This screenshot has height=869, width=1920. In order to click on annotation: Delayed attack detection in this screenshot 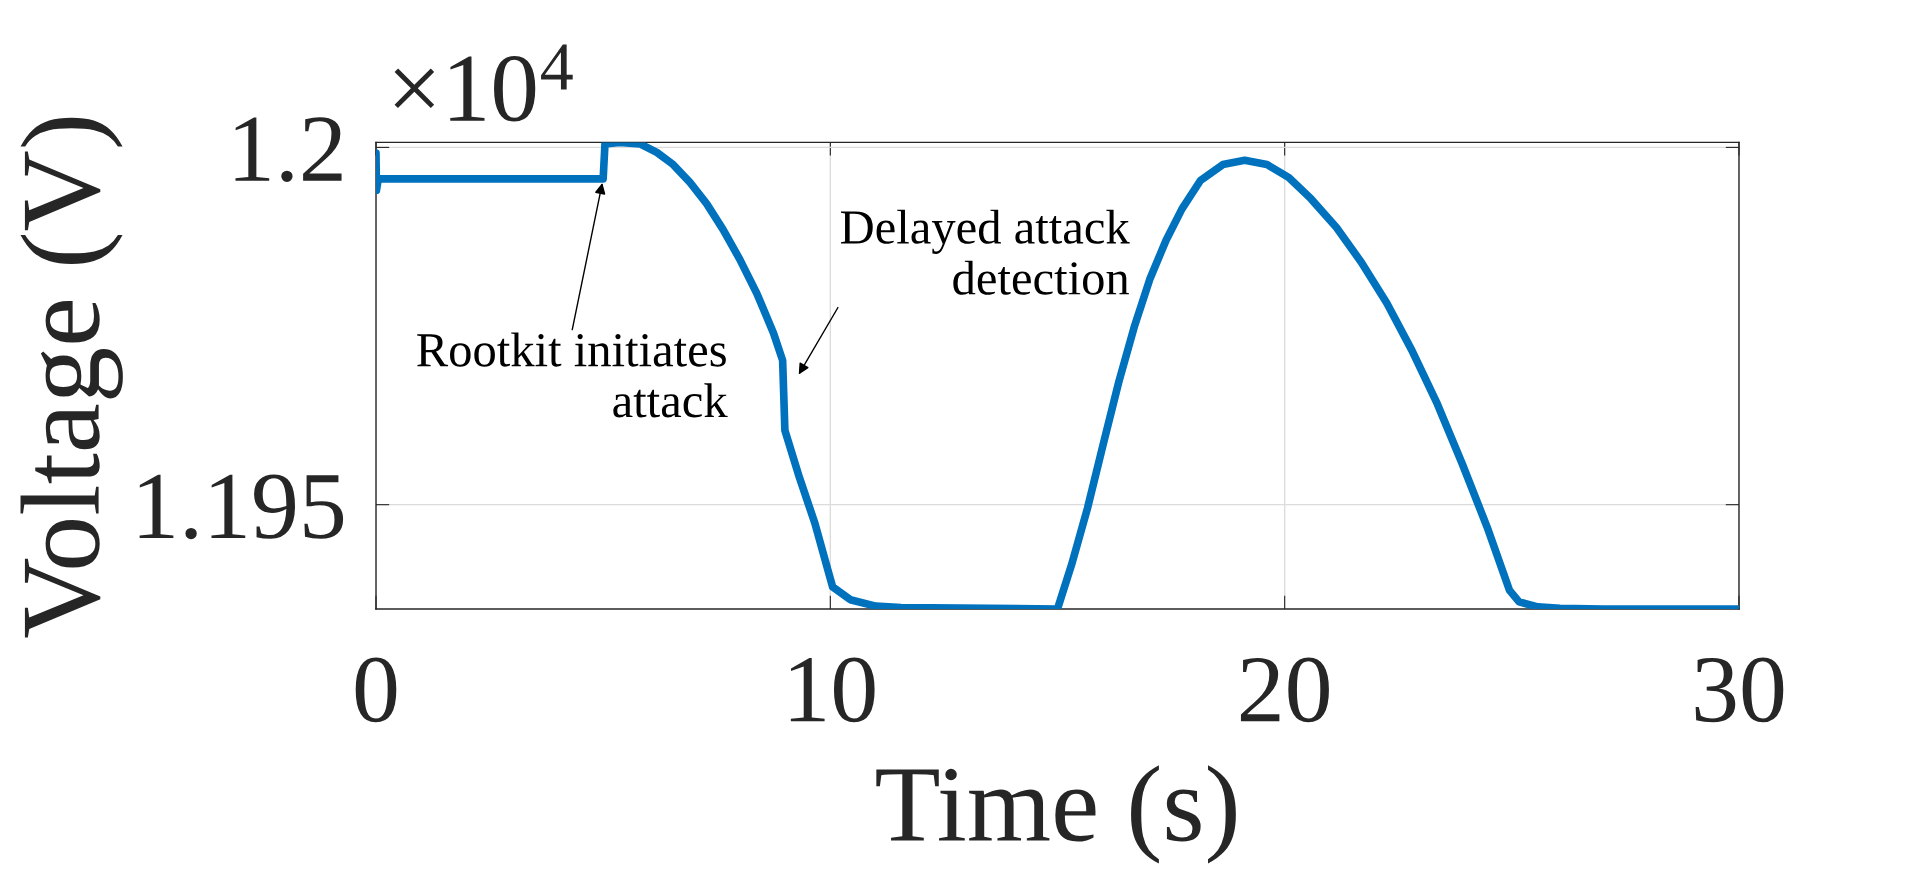, I will do `click(985, 252)`.